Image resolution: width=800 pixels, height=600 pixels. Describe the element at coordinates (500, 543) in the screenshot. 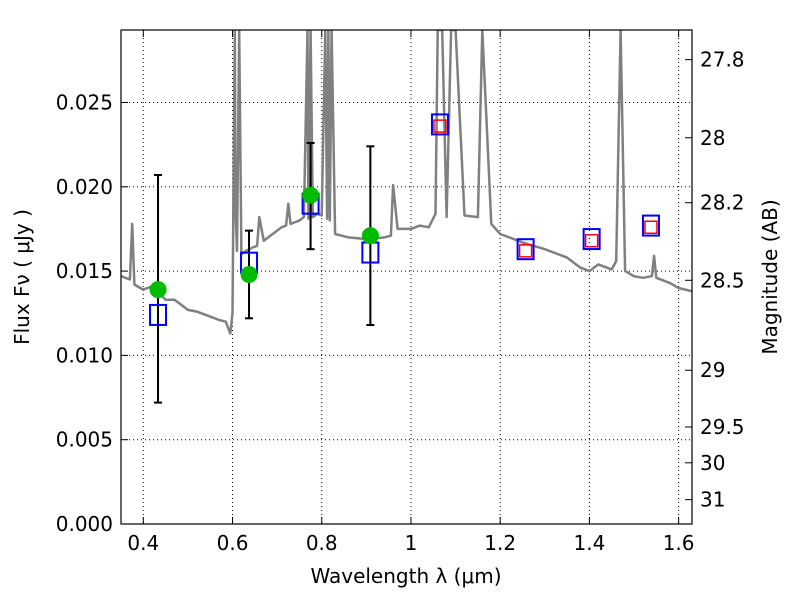

I see `x-tick-label: 1.2` at that location.